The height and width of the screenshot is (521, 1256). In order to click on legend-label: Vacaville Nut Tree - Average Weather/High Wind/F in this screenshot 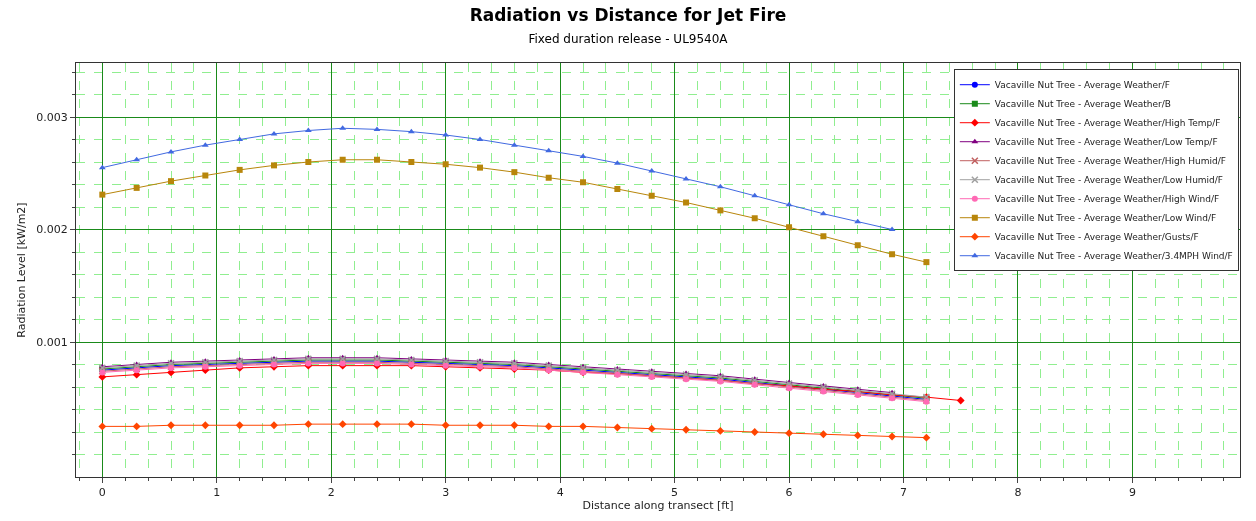, I will do `click(1107, 199)`.